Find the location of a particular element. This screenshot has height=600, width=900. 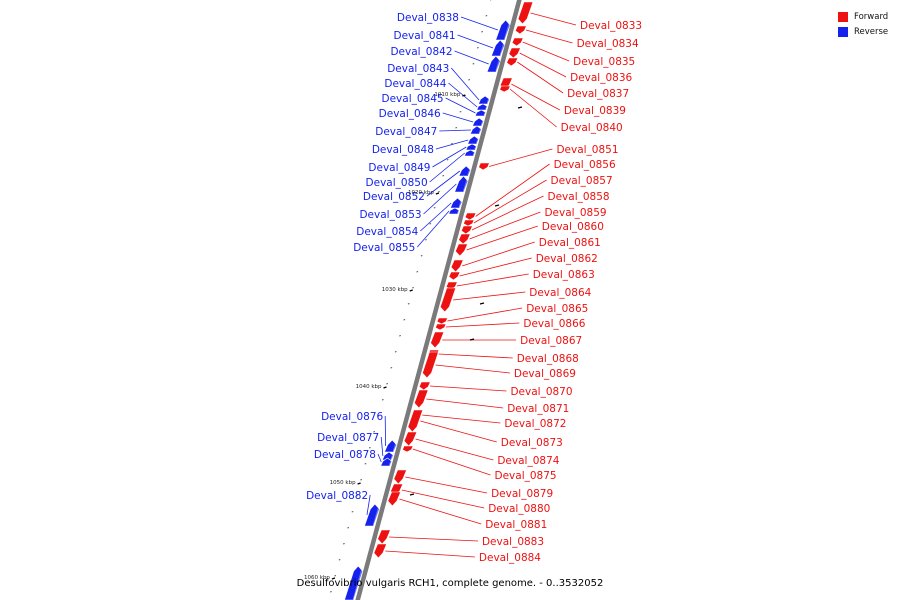

label-deval-0873: Deval_0873 is located at coordinates (532, 443).